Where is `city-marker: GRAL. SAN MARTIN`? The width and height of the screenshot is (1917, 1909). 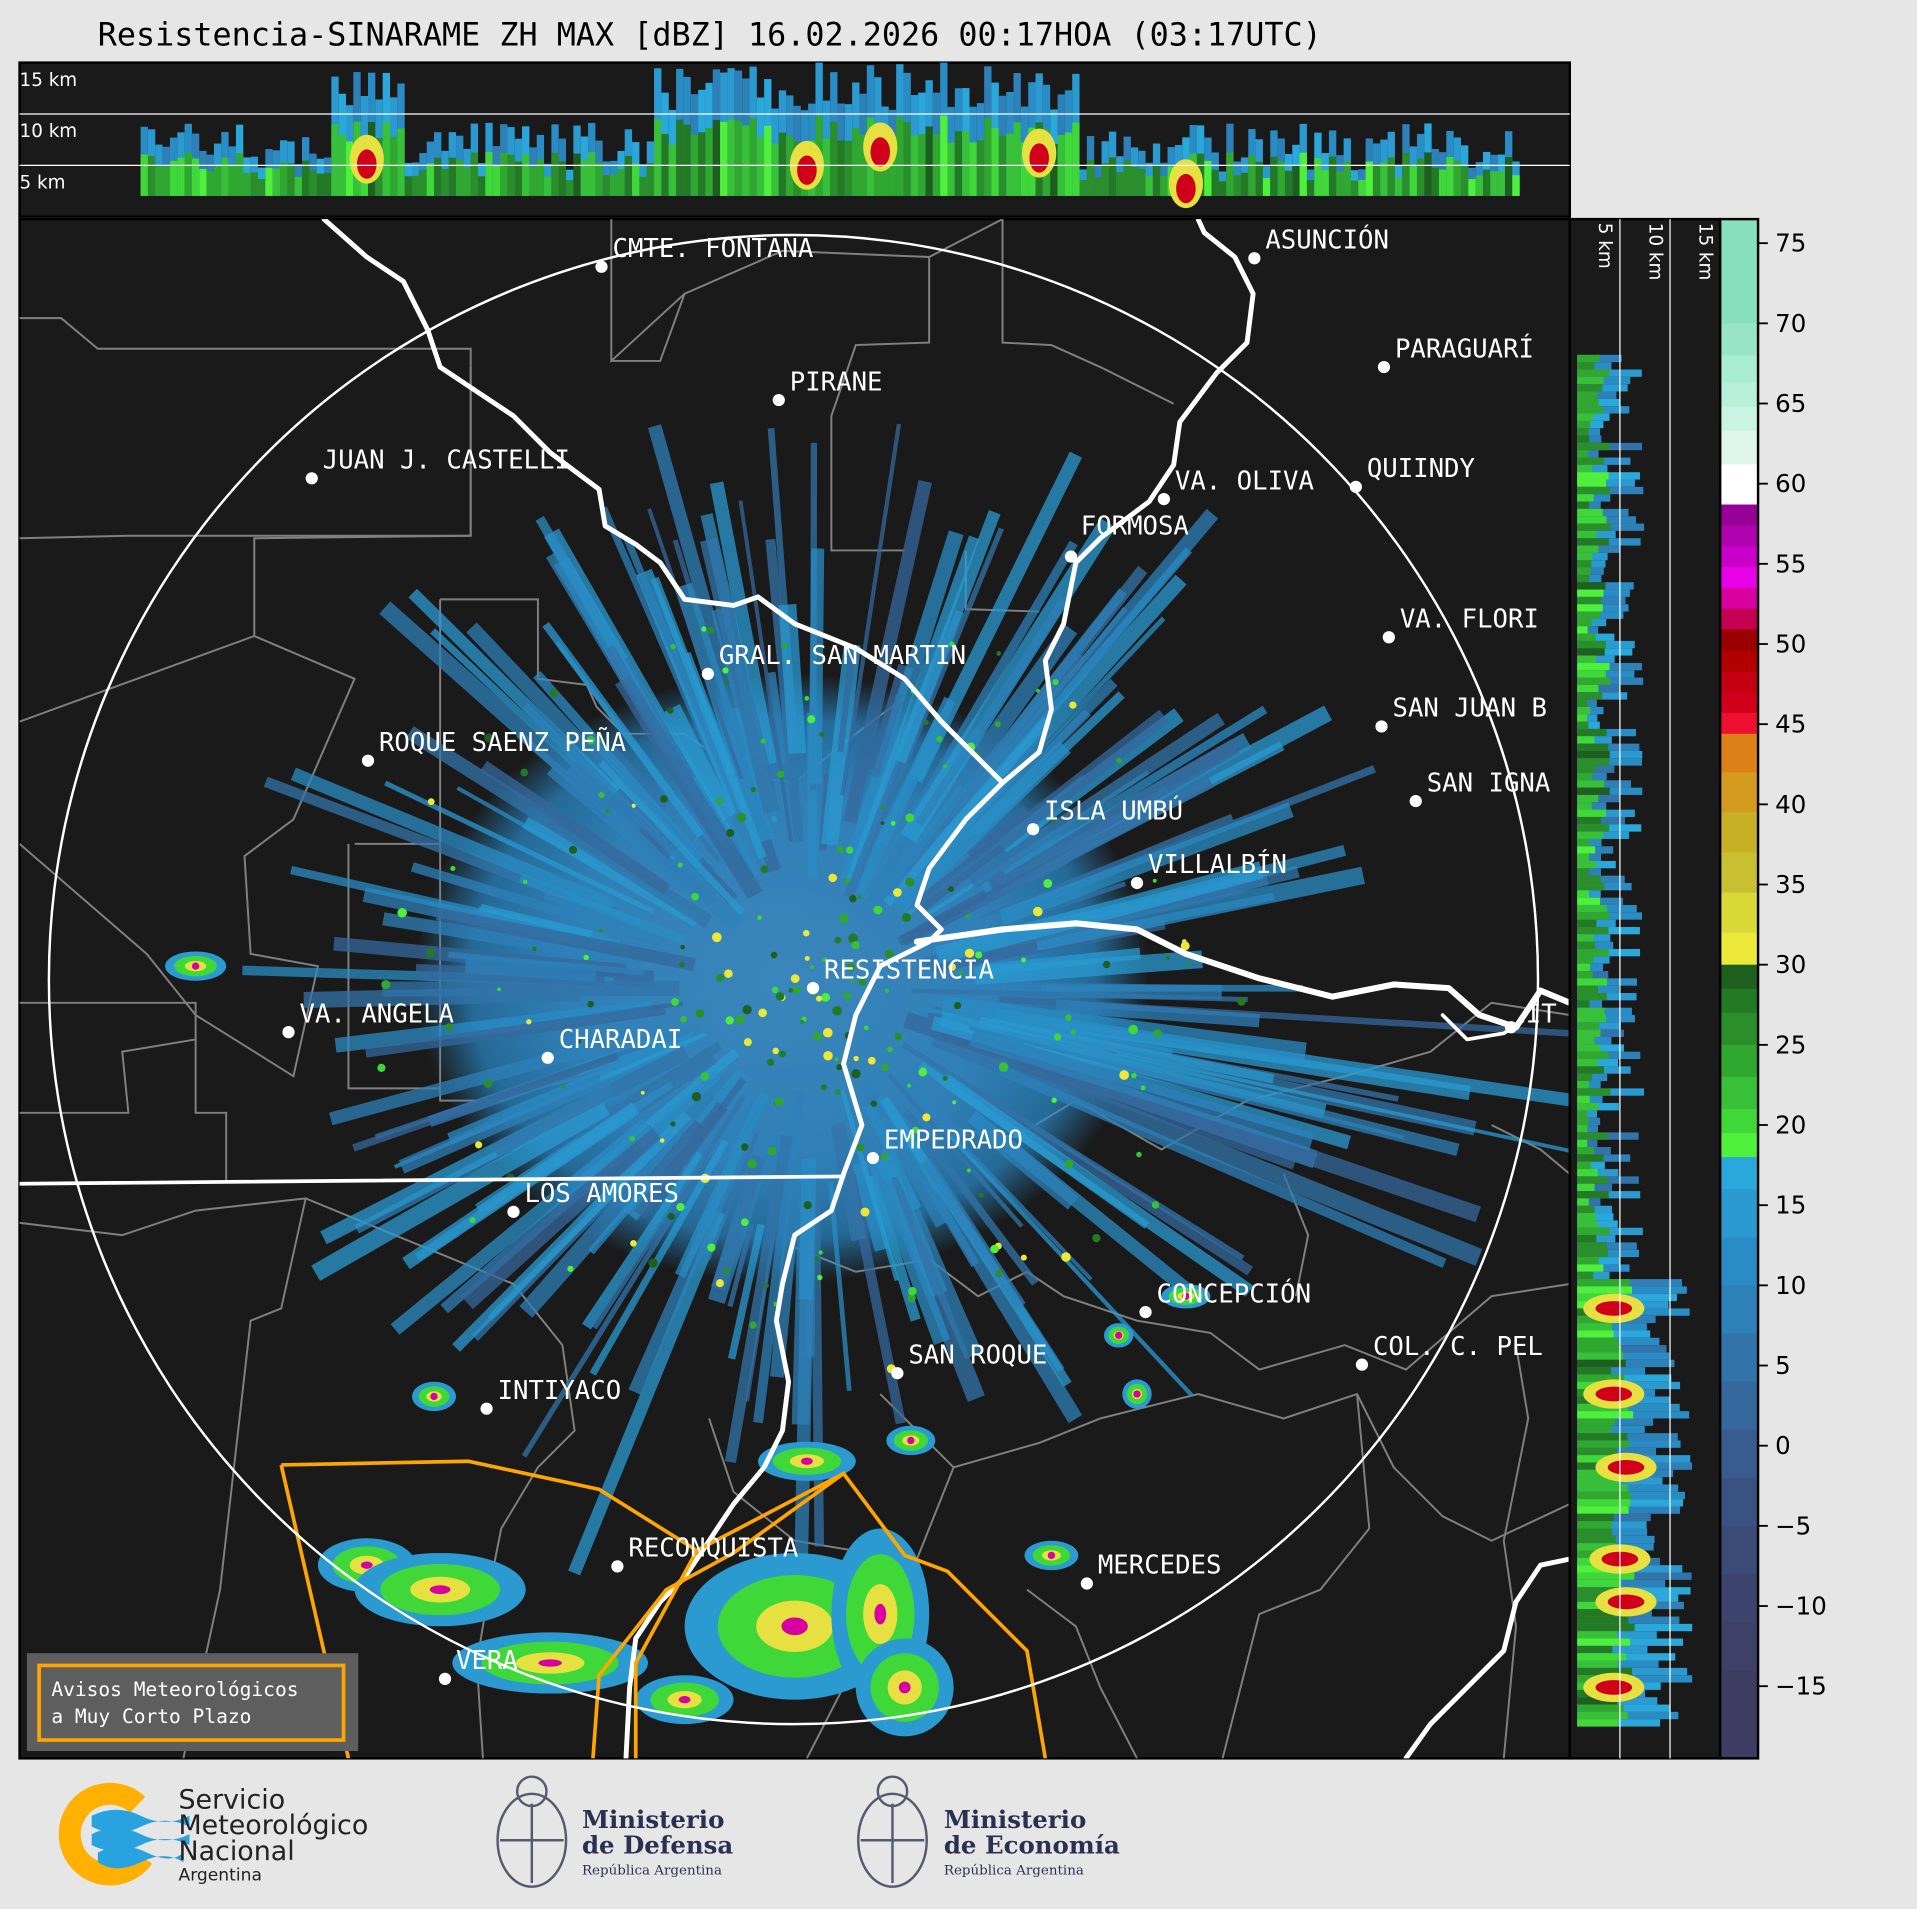
city-marker: GRAL. SAN MARTIN is located at coordinates (833, 661).